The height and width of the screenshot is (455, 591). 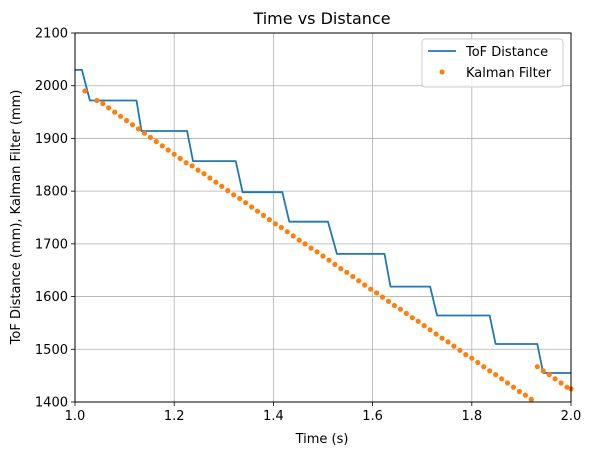 I want to click on legend-marker-kalman, so click(x=442, y=72).